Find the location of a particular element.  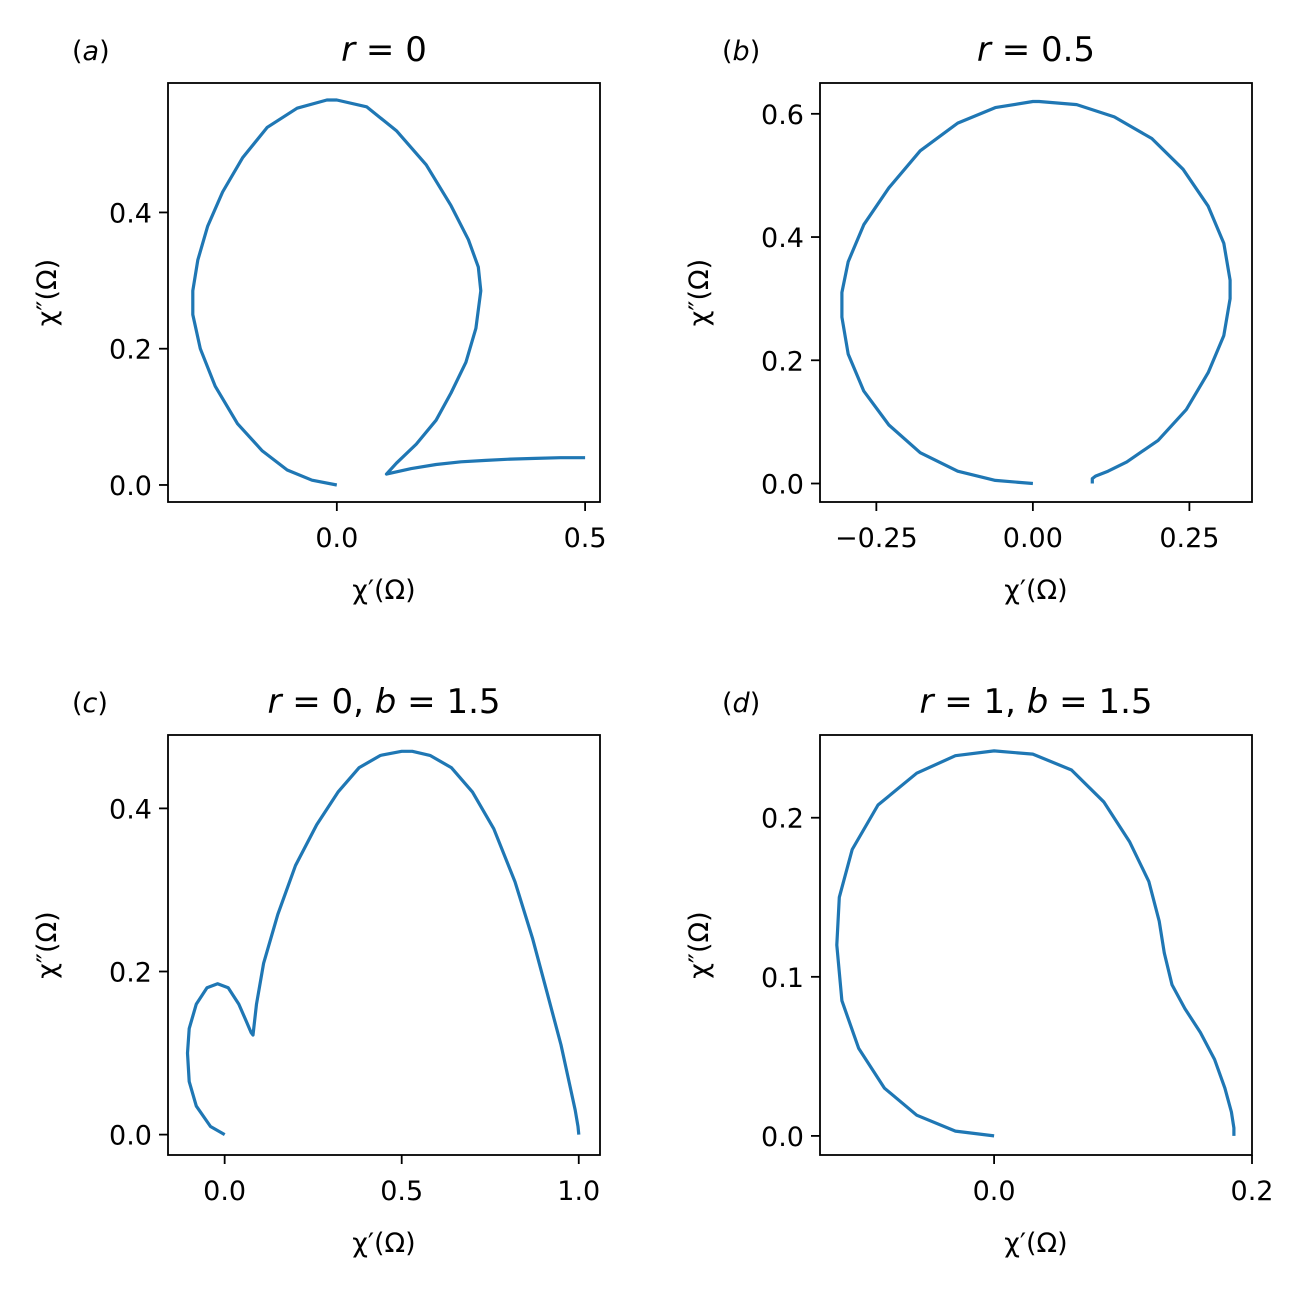

y-tick-label: 0.6 is located at coordinates (782, 115).